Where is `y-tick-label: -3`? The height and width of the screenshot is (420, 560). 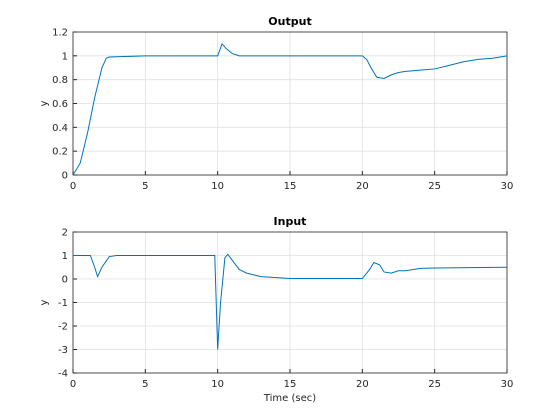 y-tick-label: -3 is located at coordinates (63, 350).